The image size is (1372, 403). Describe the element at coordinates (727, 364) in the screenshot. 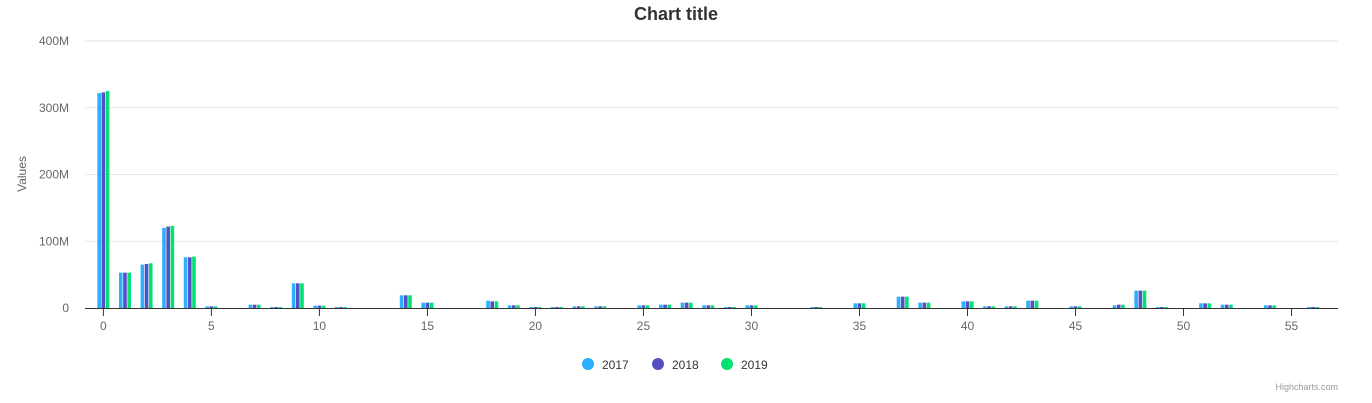

I see `legend-symbol-2019` at that location.